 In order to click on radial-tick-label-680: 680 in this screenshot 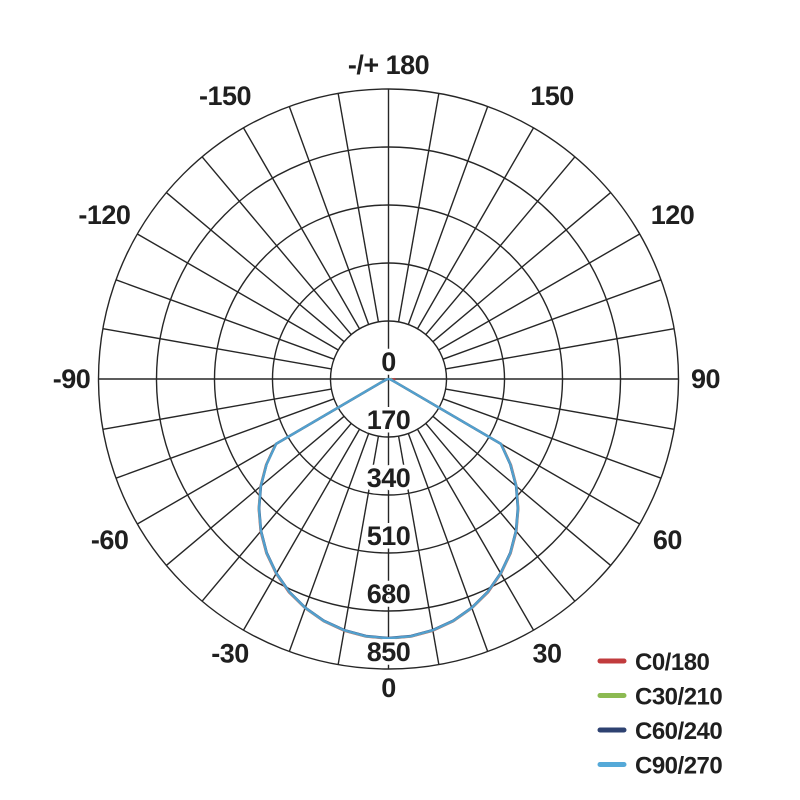, I will do `click(389, 594)`.